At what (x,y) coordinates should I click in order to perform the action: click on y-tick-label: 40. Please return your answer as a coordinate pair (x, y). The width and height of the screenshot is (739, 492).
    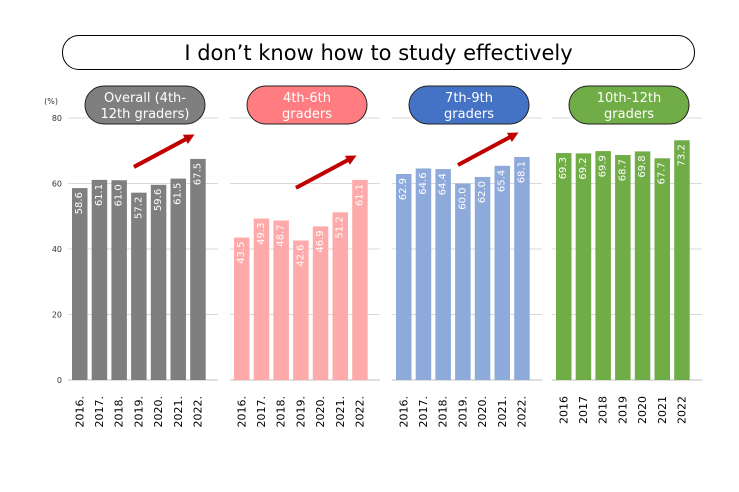
    Looking at the image, I should click on (57, 249).